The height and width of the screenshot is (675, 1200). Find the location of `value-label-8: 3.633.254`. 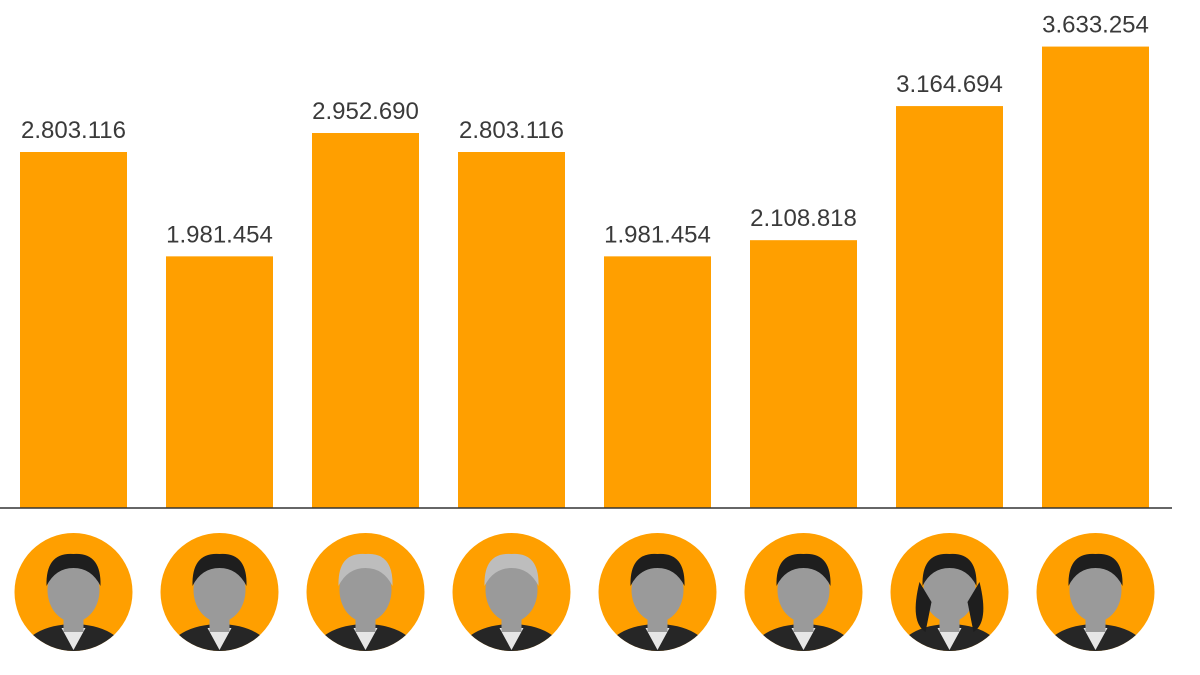

value-label-8: 3.633.254 is located at coordinates (1095, 25).